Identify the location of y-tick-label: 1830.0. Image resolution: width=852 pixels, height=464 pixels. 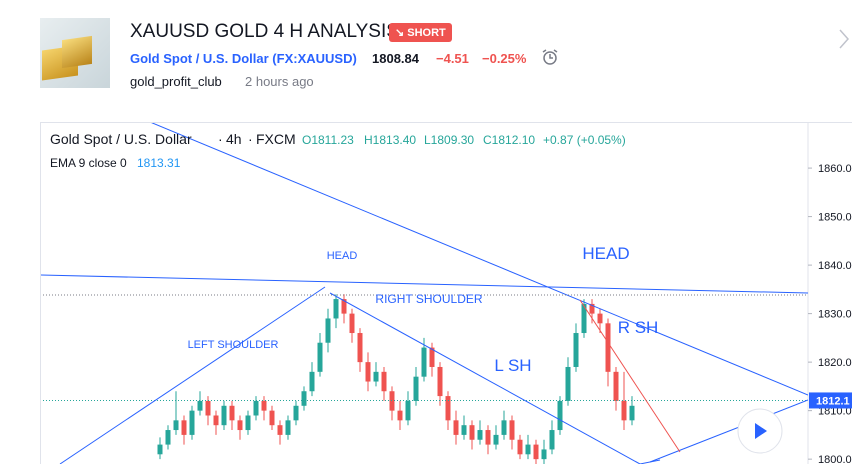
(835, 315).